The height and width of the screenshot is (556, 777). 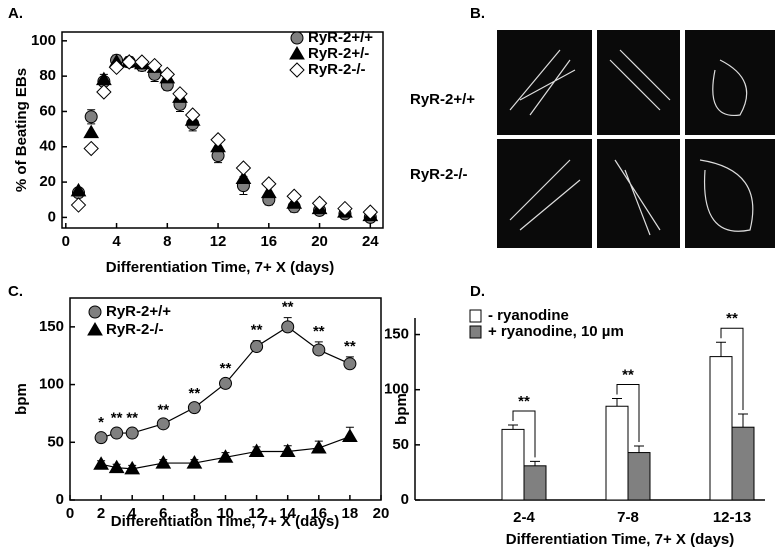 I want to click on legend-label: RyR-2+/-, so click(x=338, y=53).